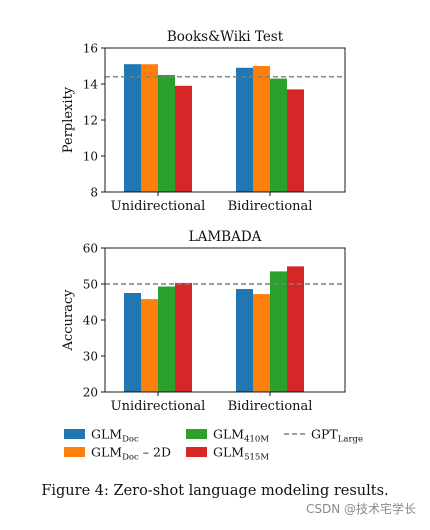 This screenshot has width=430, height=530. What do you see at coordinates (94, 193) in the screenshot?
I see `y-tick-label: 8` at bounding box center [94, 193].